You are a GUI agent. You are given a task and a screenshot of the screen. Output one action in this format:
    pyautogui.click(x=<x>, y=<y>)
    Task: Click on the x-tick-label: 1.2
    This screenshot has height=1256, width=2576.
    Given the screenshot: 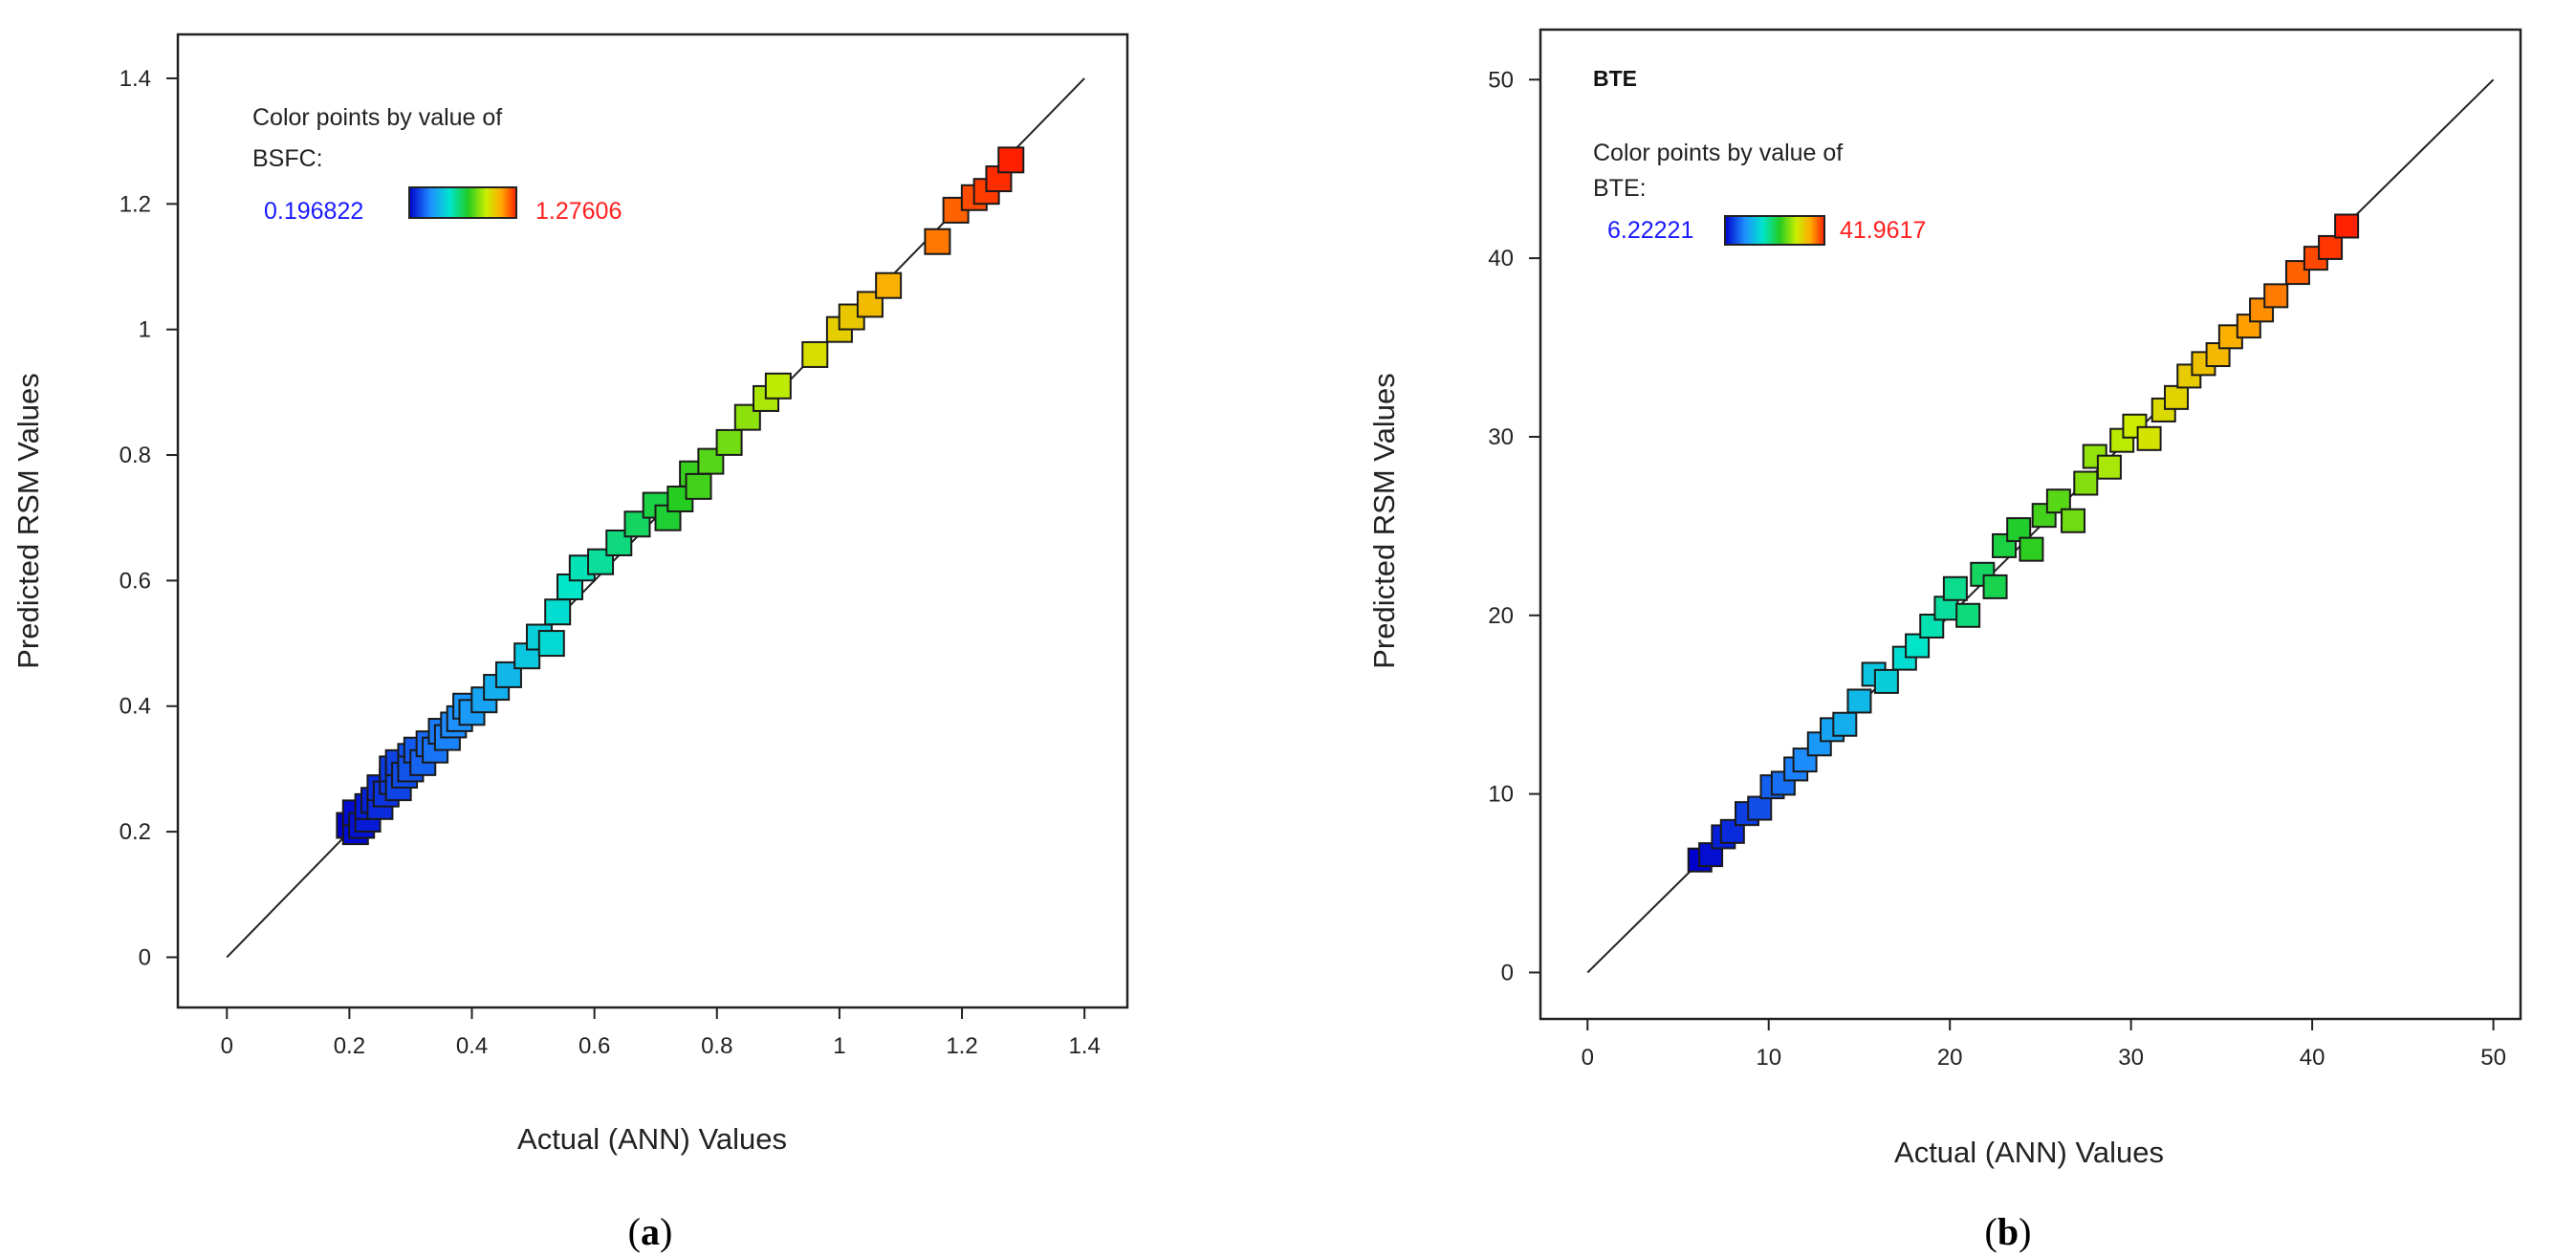 What is the action you would take?
    pyautogui.click(x=961, y=1046)
    